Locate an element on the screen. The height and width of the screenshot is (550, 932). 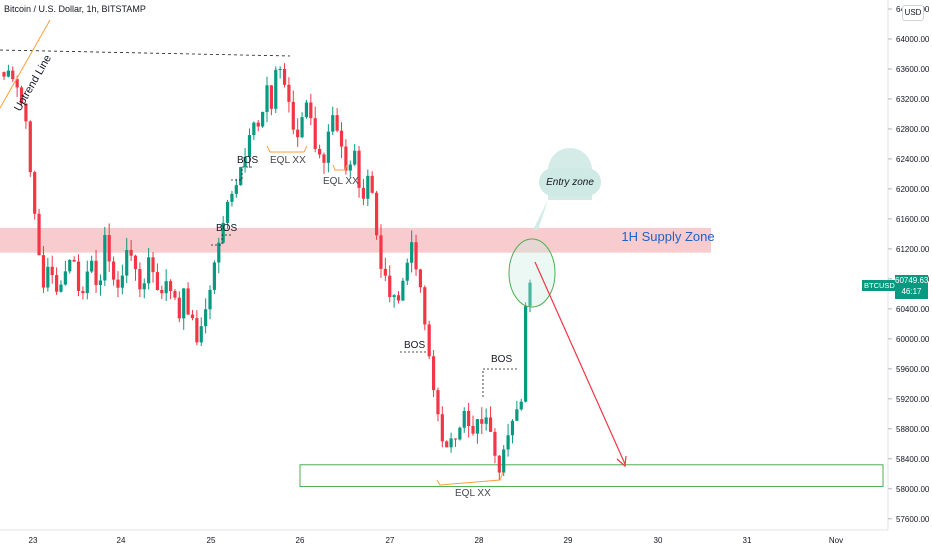
demand-zone is located at coordinates (591, 476).